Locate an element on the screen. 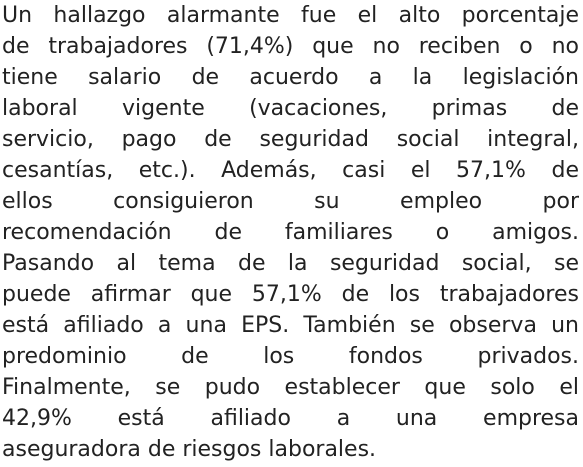 This screenshot has width=583, height=467. text-line: recomendación de familiares o amigos. is located at coordinates (290, 232).